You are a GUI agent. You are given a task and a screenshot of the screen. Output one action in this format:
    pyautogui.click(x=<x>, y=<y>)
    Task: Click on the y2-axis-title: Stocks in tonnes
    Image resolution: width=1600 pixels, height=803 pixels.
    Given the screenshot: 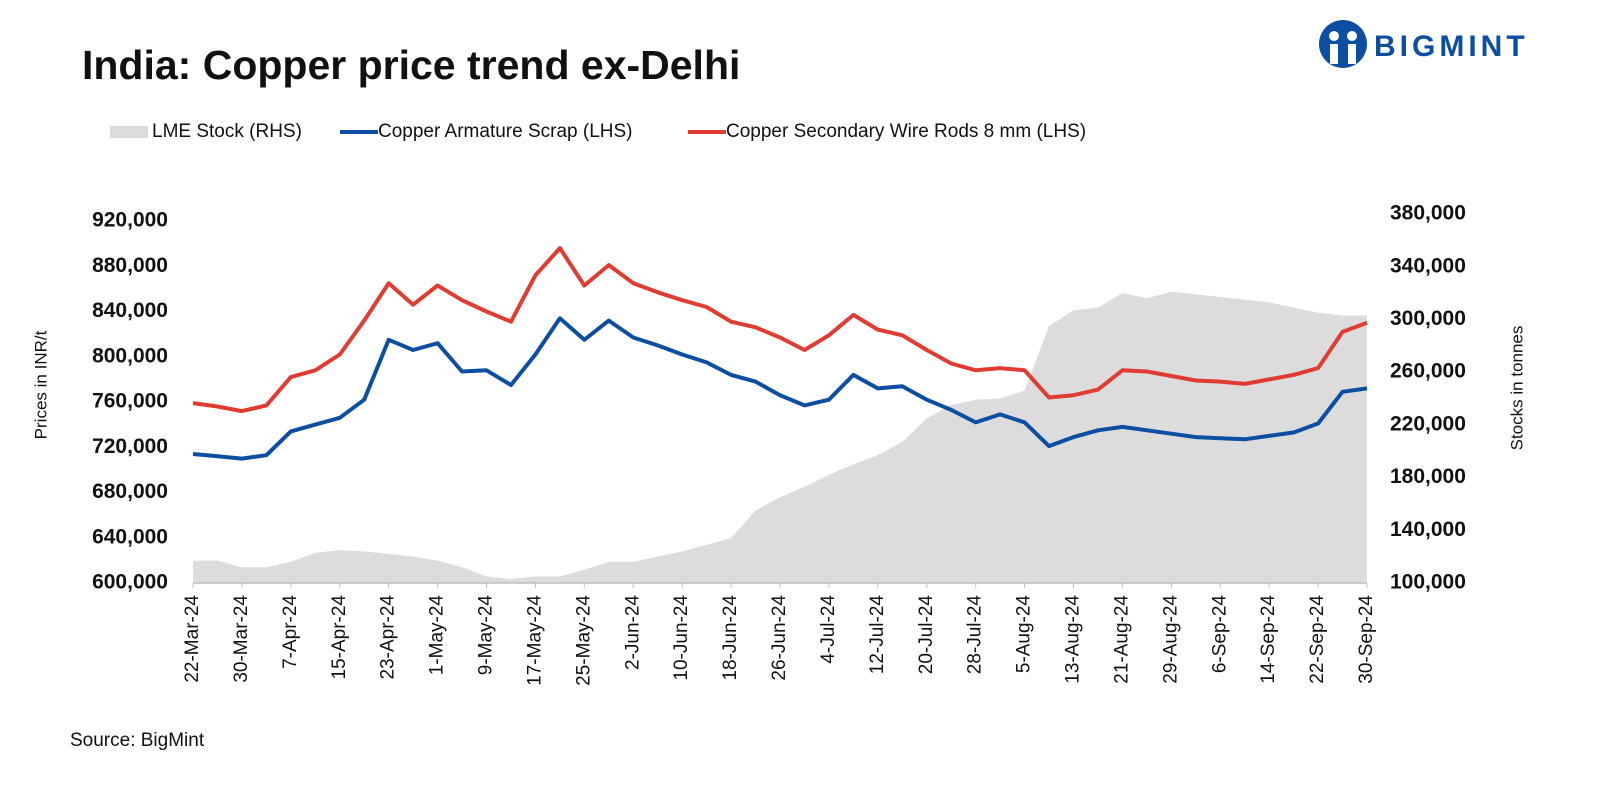 What is the action you would take?
    pyautogui.click(x=1516, y=388)
    